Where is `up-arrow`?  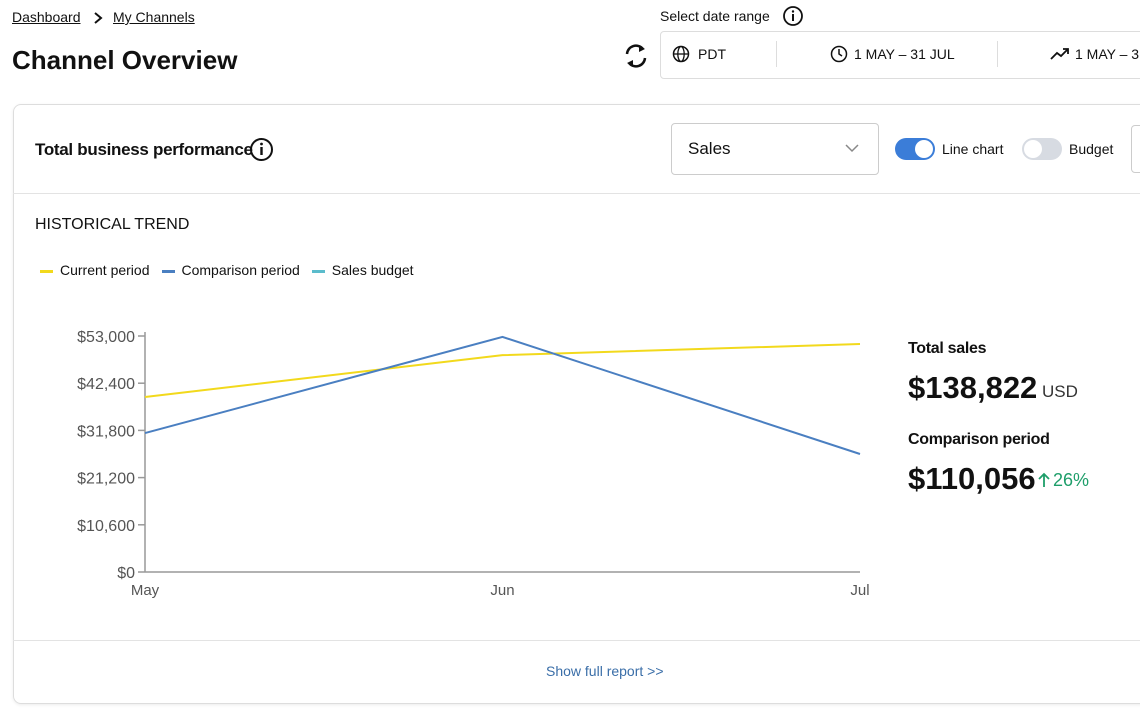
up-arrow is located at coordinates (1044, 479).